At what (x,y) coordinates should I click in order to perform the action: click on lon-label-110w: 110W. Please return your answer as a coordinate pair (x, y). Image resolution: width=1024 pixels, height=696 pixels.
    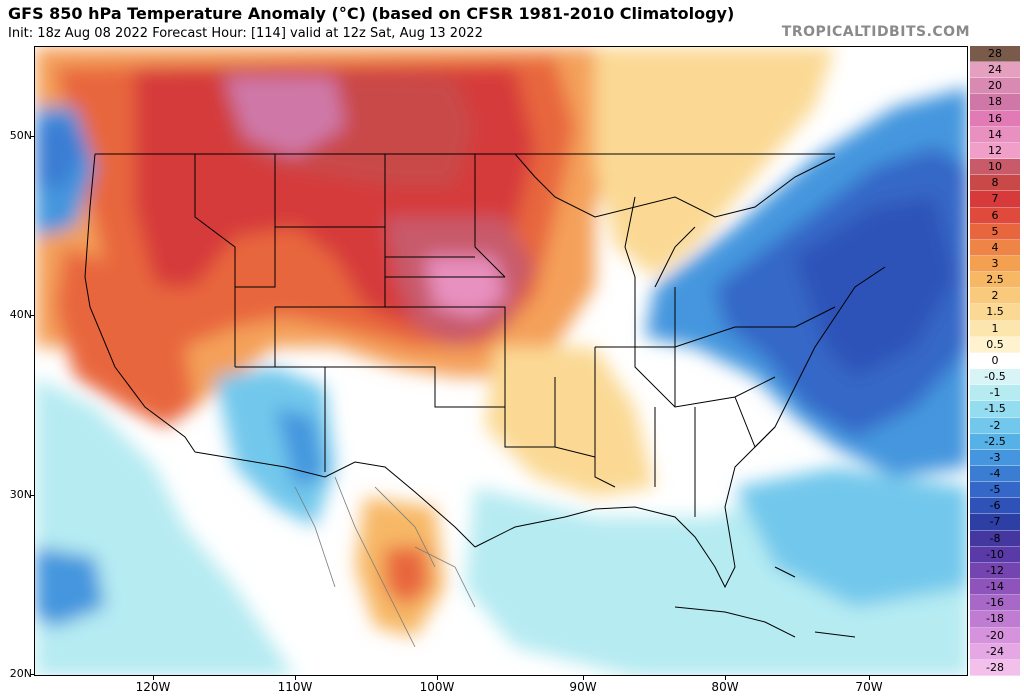
    Looking at the image, I should click on (295, 687).